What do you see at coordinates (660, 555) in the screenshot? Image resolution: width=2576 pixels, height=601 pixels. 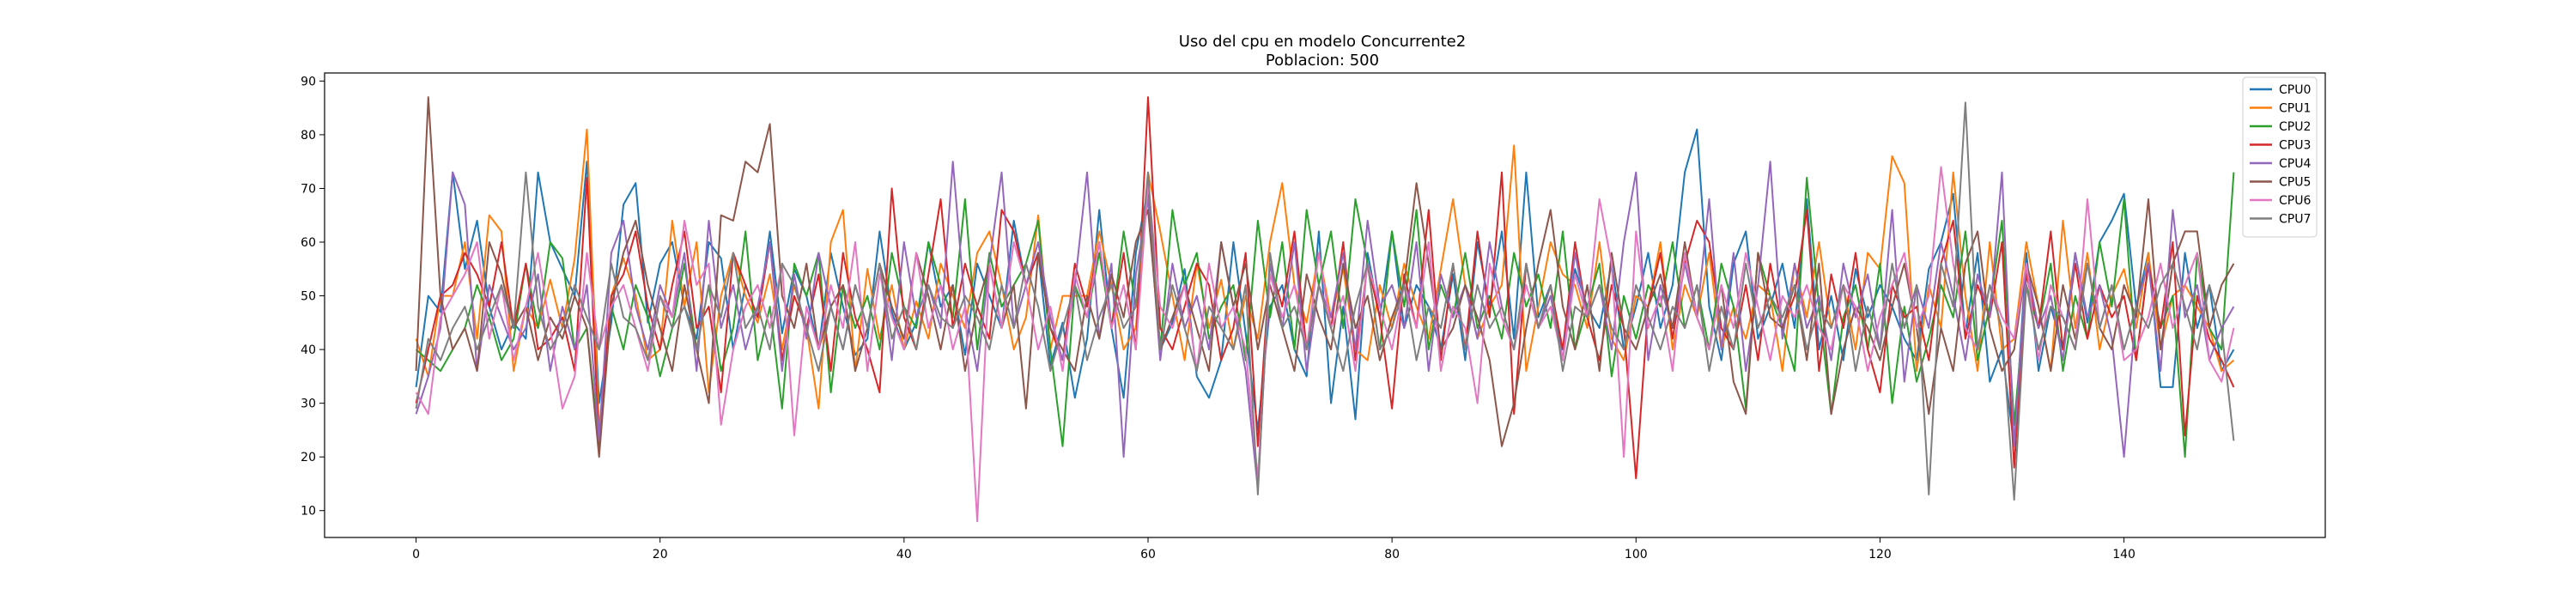 I see `x-tick-label: 20` at bounding box center [660, 555].